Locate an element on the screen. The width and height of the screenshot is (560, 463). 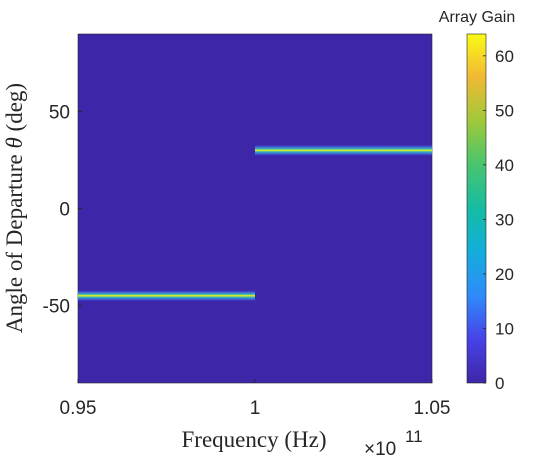
colorbar-tick-label-3: 30 is located at coordinates (504, 219).